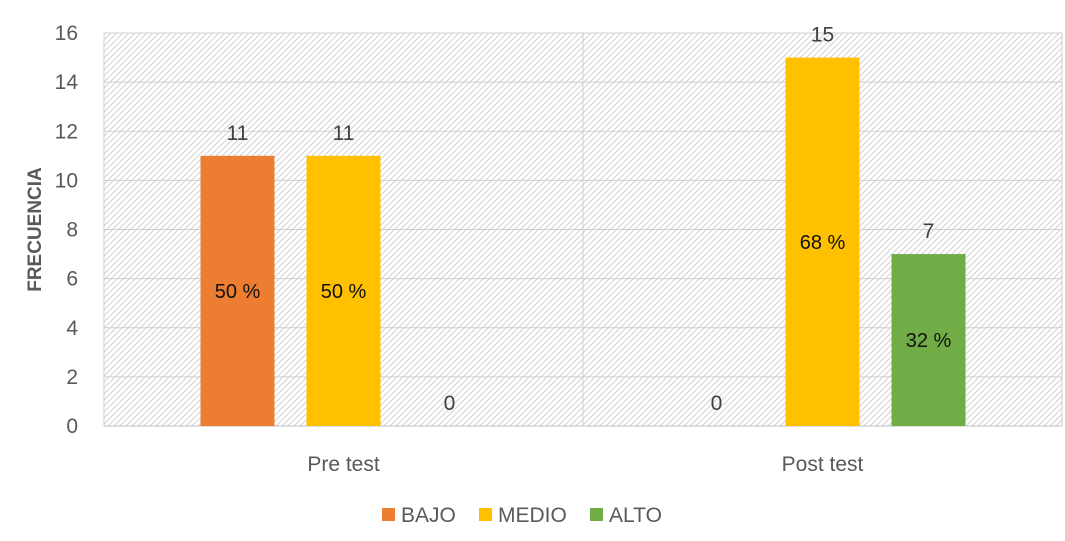 The width and height of the screenshot is (1065, 541). Describe the element at coordinates (35, 229) in the screenshot. I see `y-axis-title: FRECUENCIA` at that location.